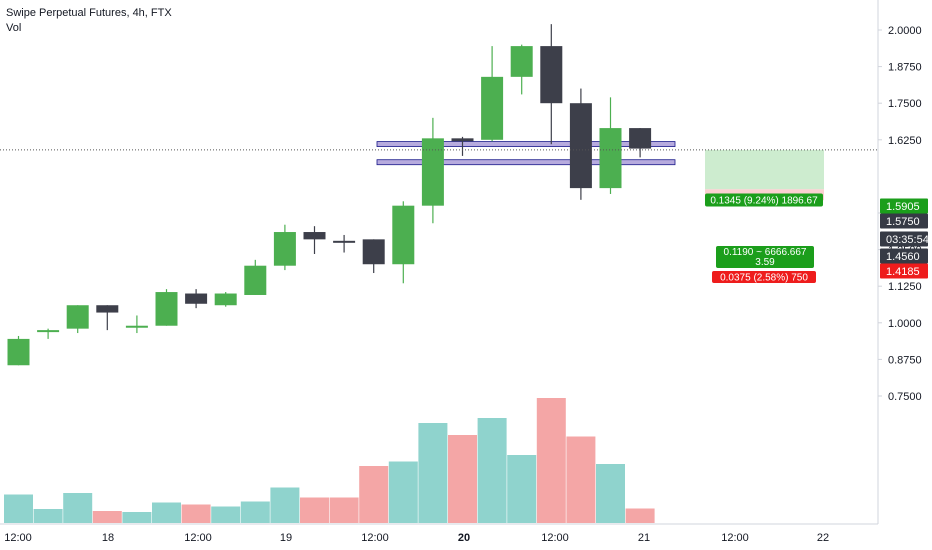  I want to click on chart-title: Swipe Perpetual Futures, 4h, FTX, so click(89, 13).